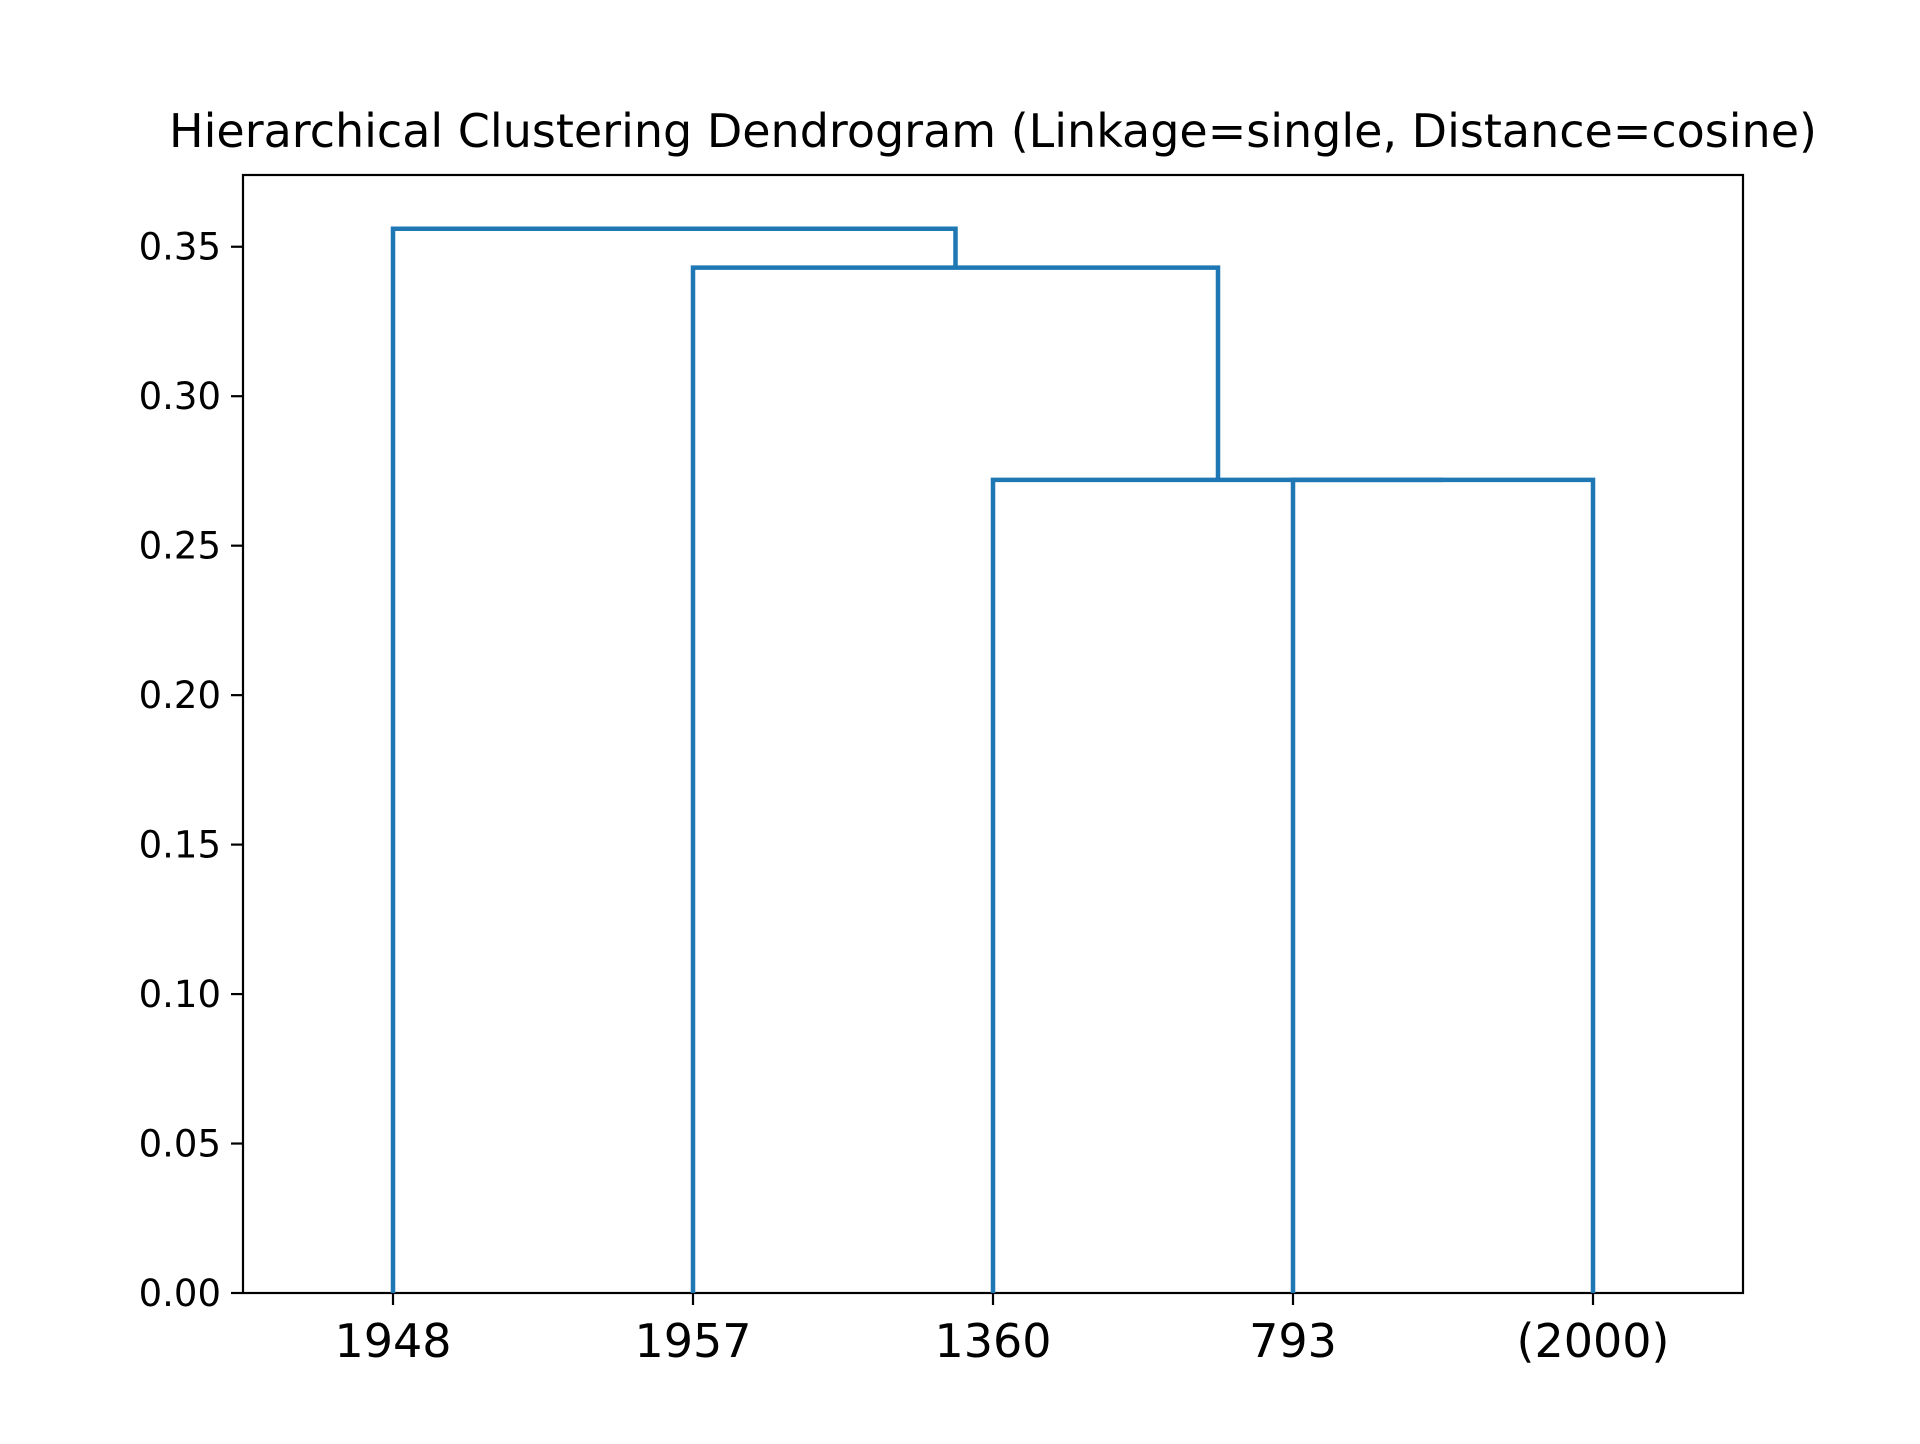  What do you see at coordinates (1593, 1341) in the screenshot?
I see `leaf-label: (2000)` at bounding box center [1593, 1341].